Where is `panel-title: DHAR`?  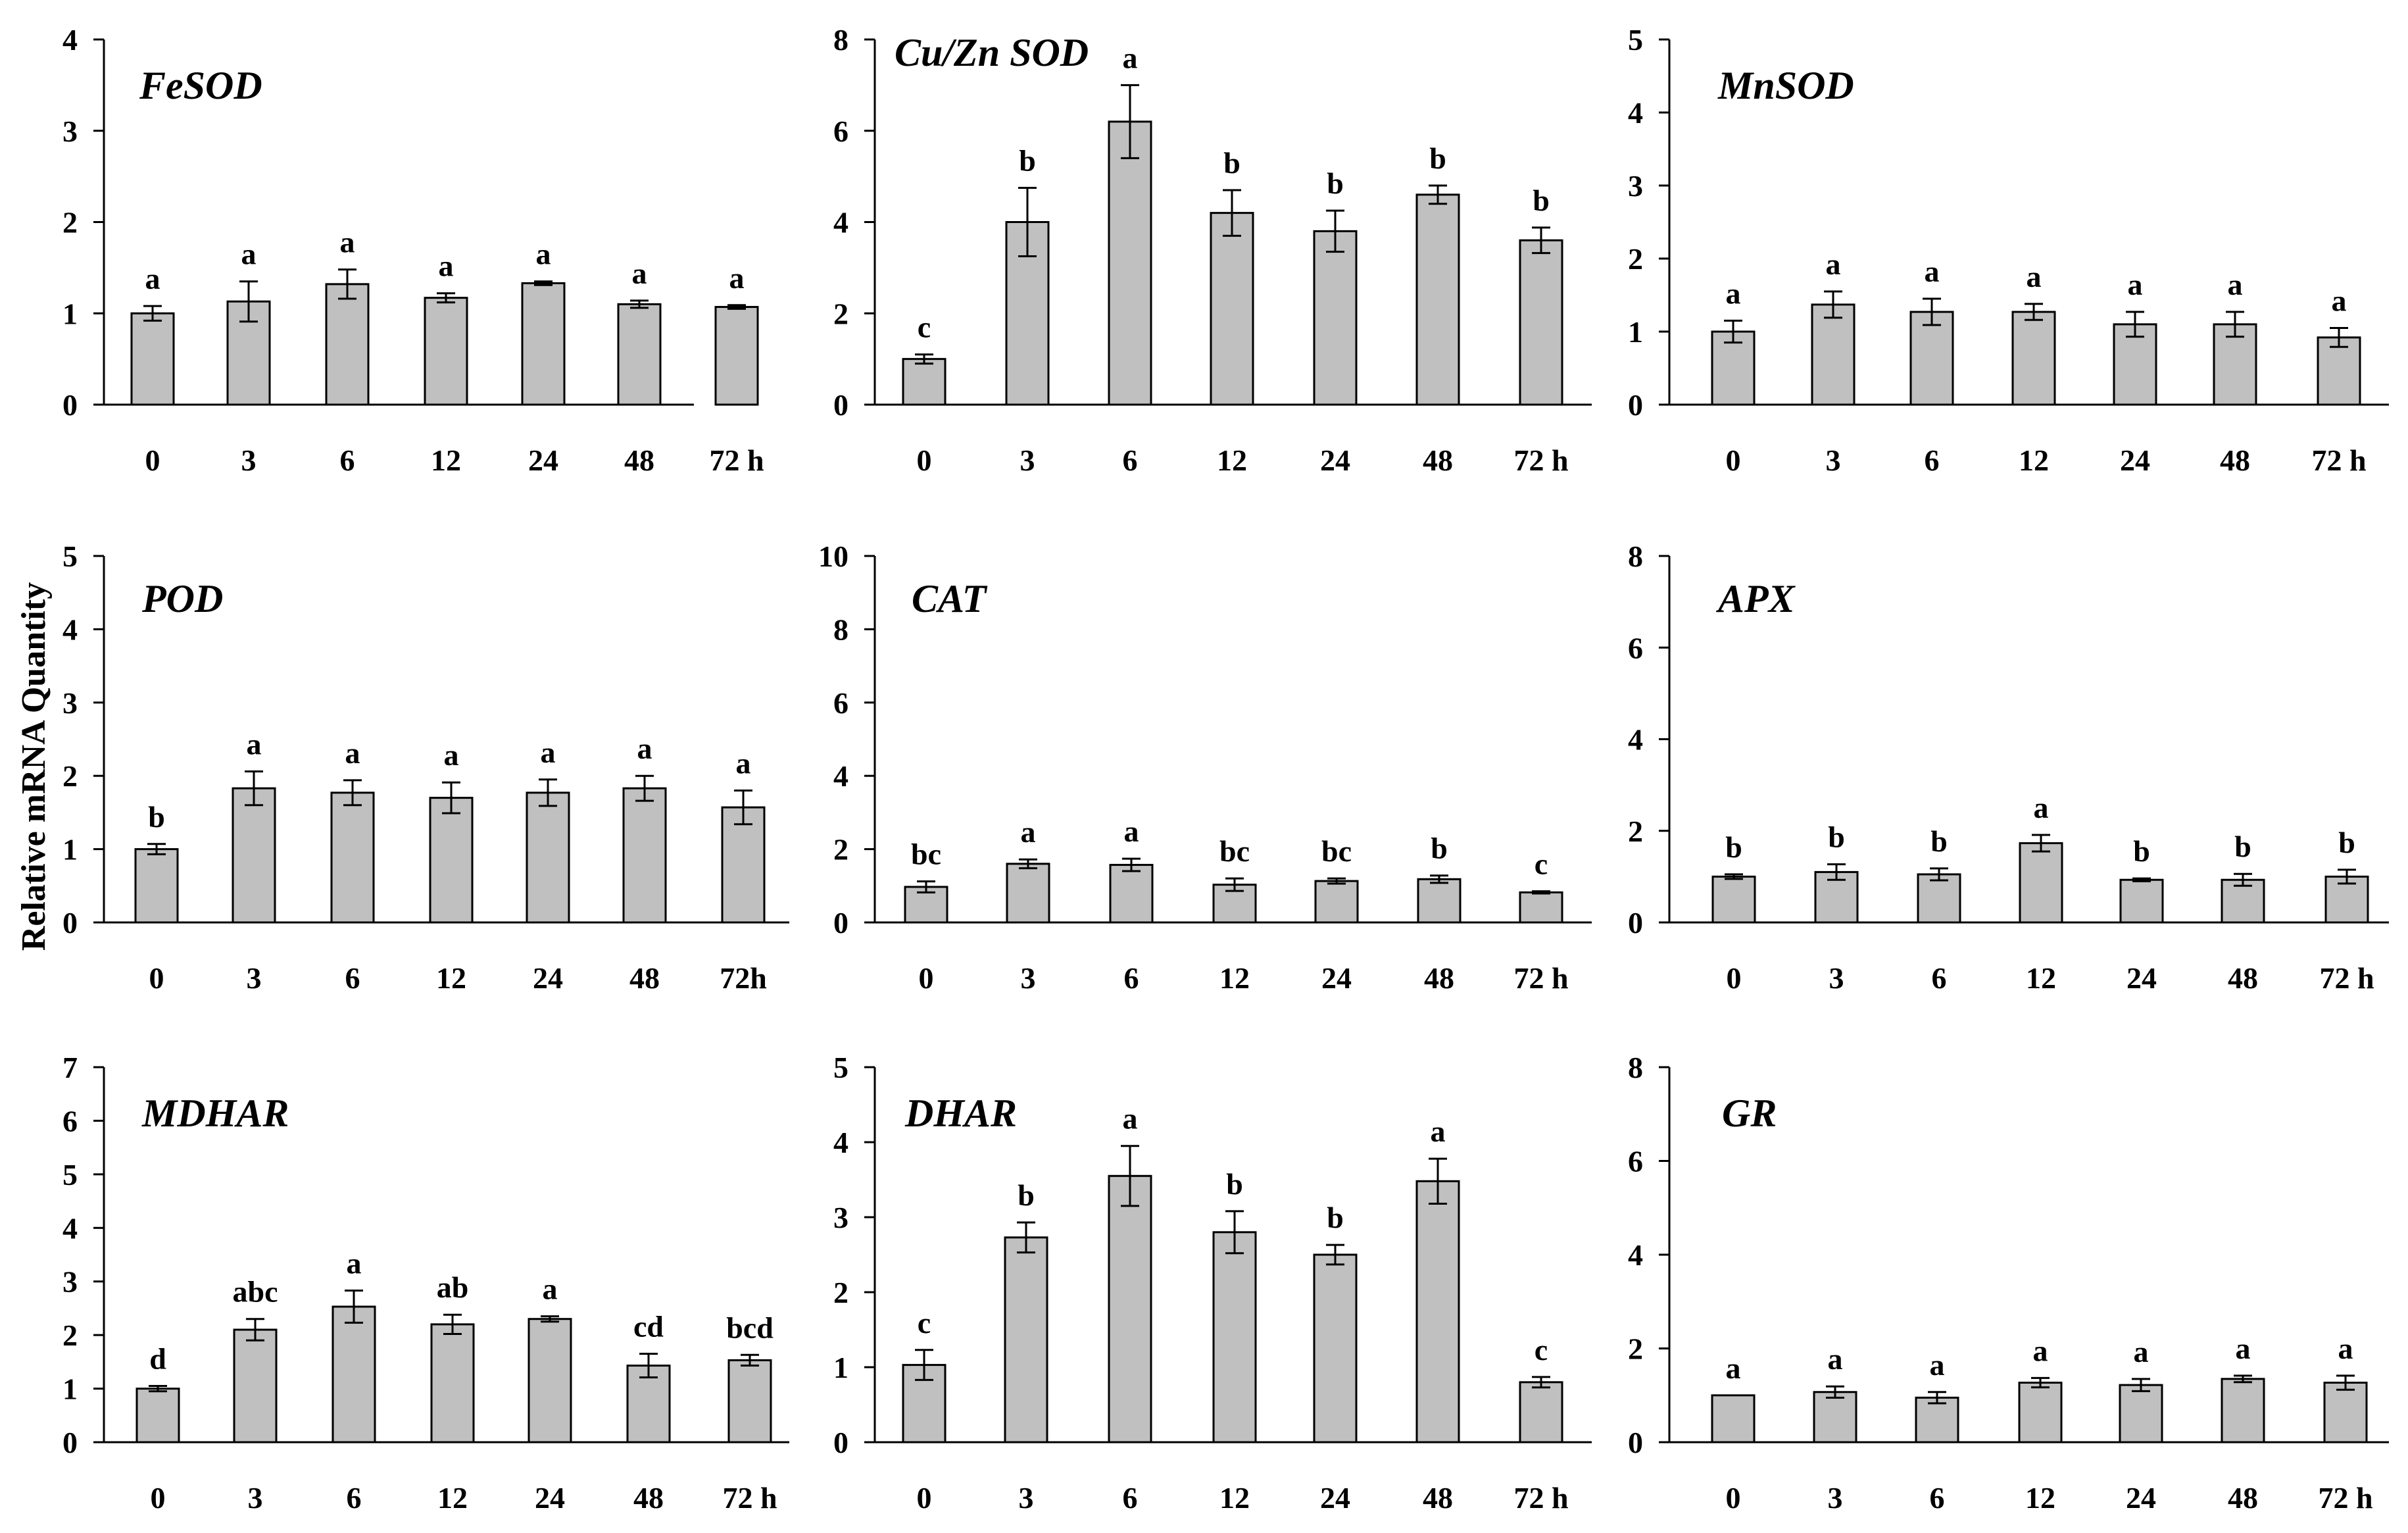 panel-title: DHAR is located at coordinates (960, 1113).